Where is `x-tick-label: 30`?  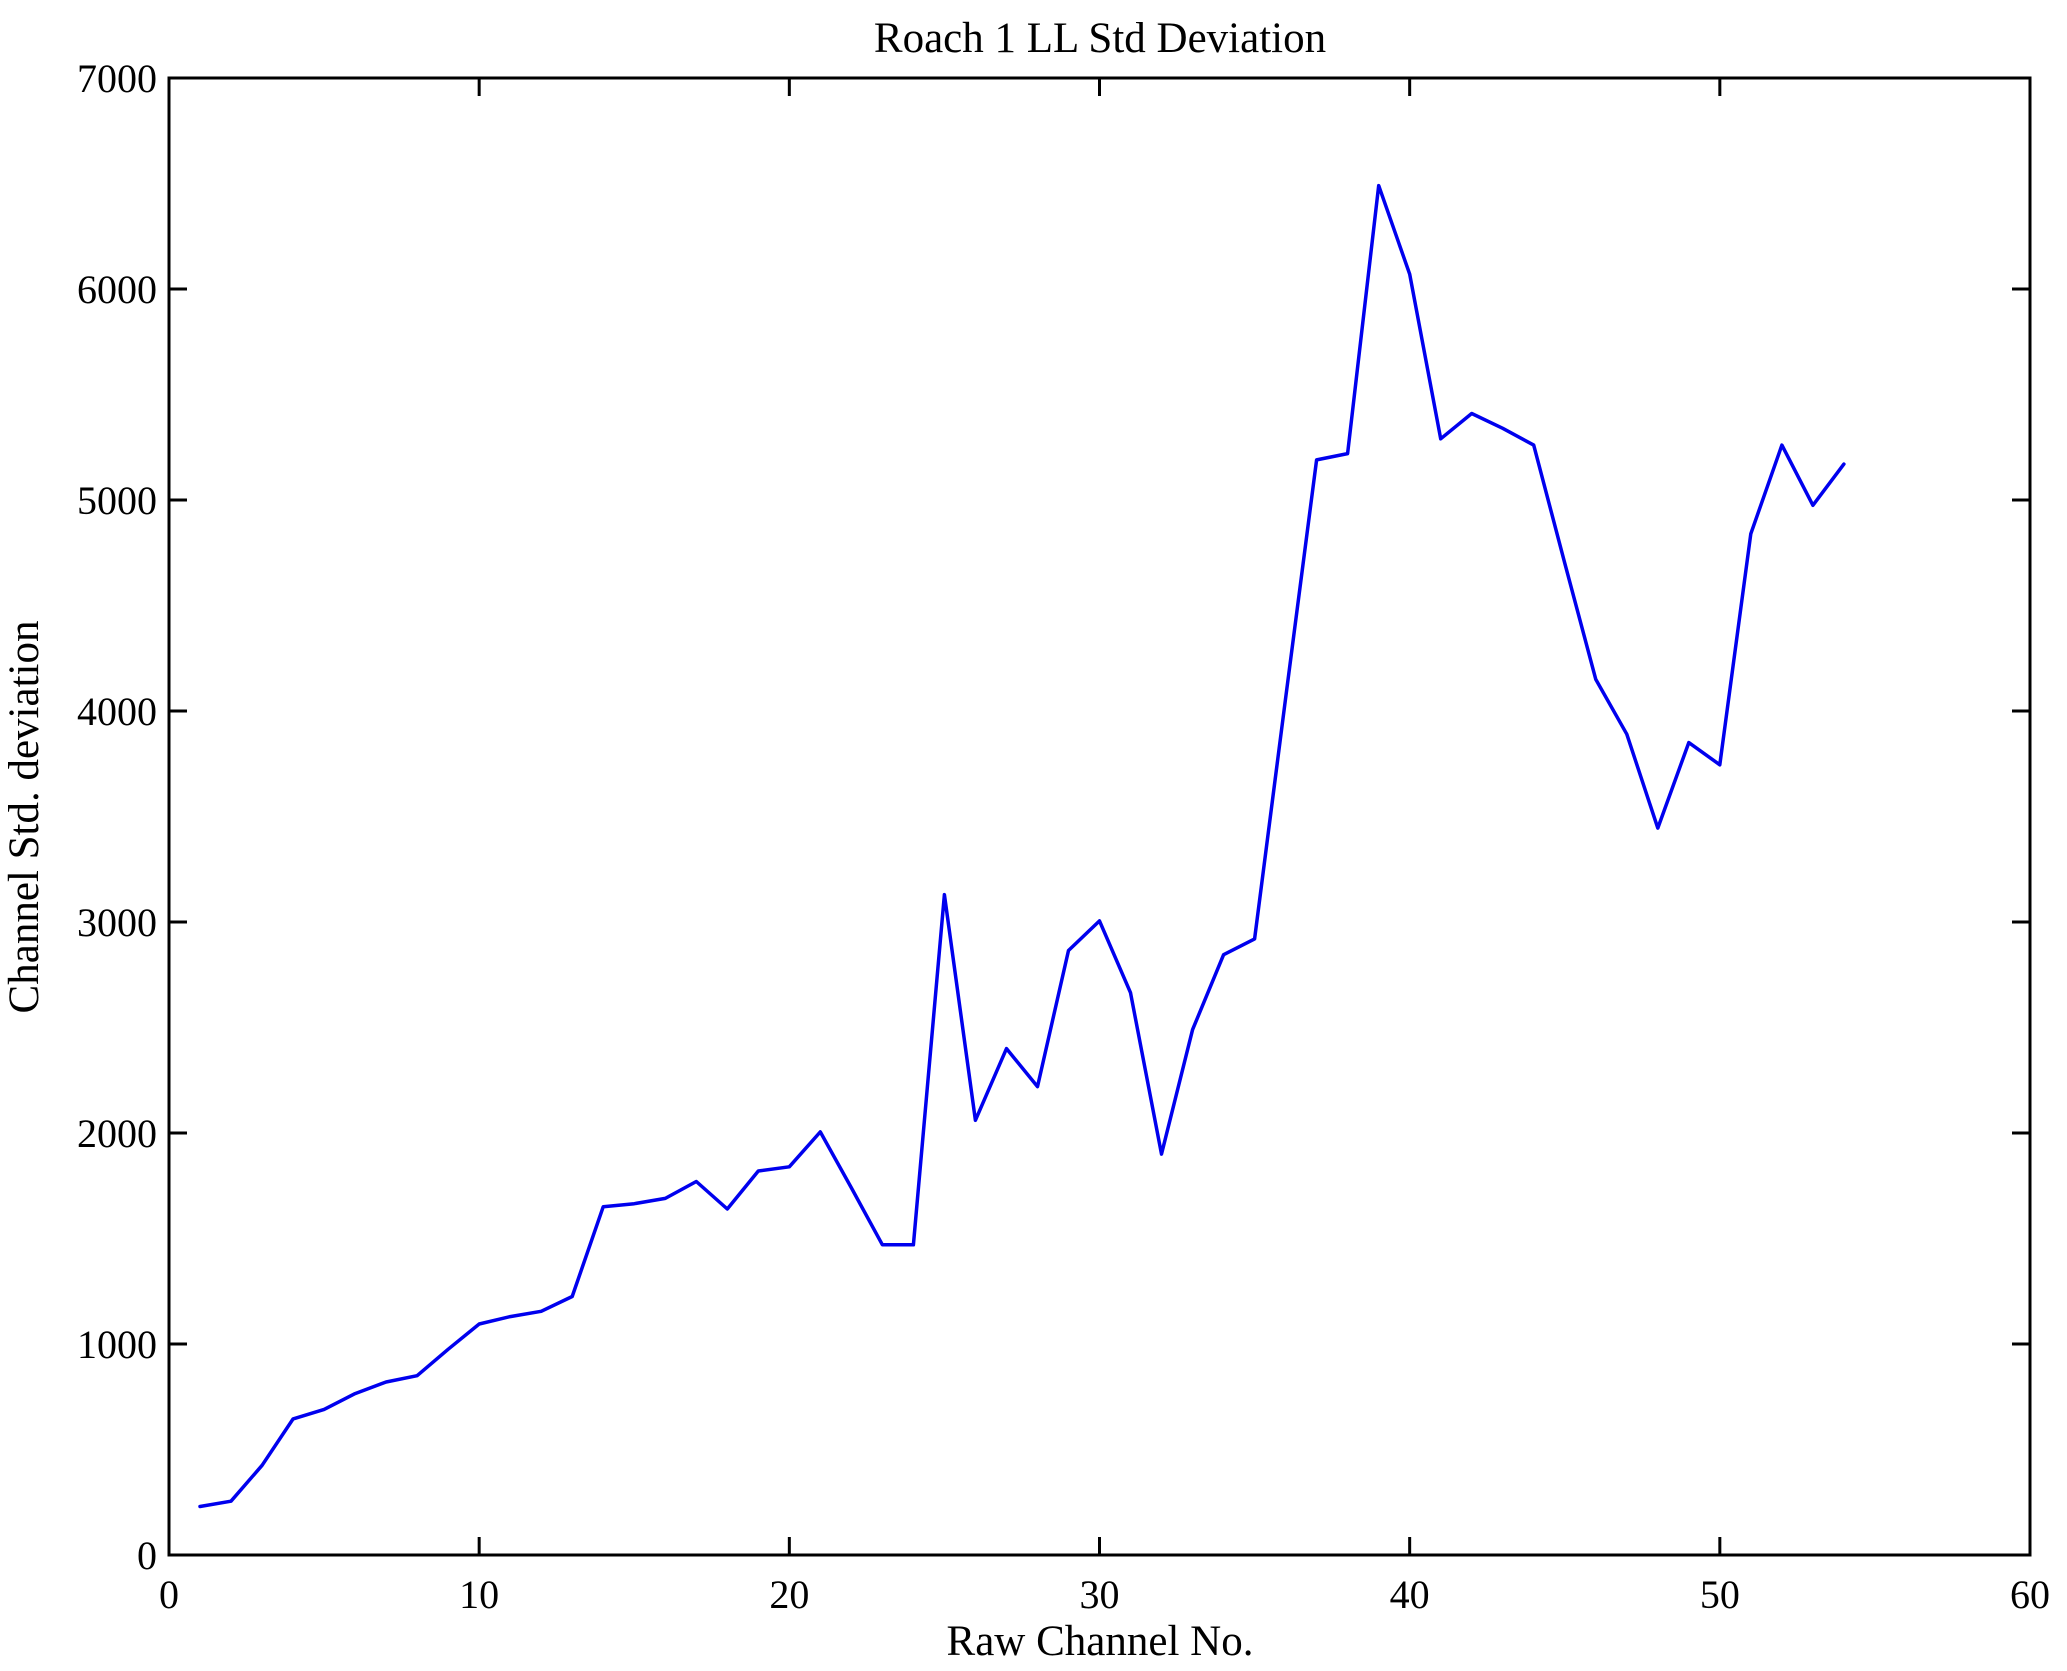
x-tick-label: 30 is located at coordinates (1100, 1594).